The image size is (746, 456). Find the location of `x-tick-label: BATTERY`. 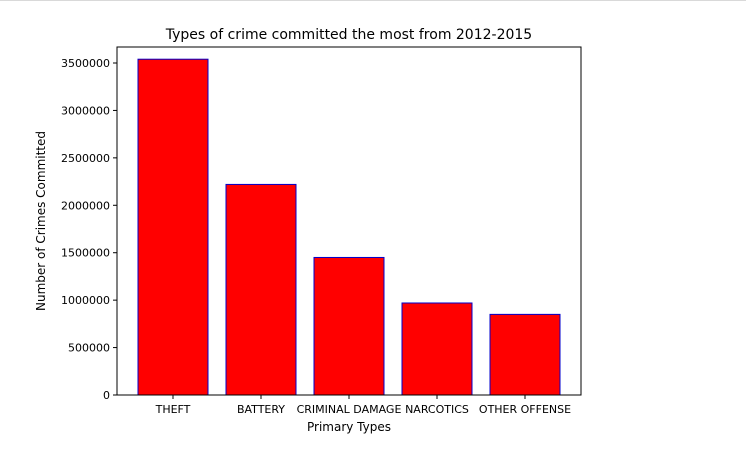

x-tick-label: BATTERY is located at coordinates (261, 409).